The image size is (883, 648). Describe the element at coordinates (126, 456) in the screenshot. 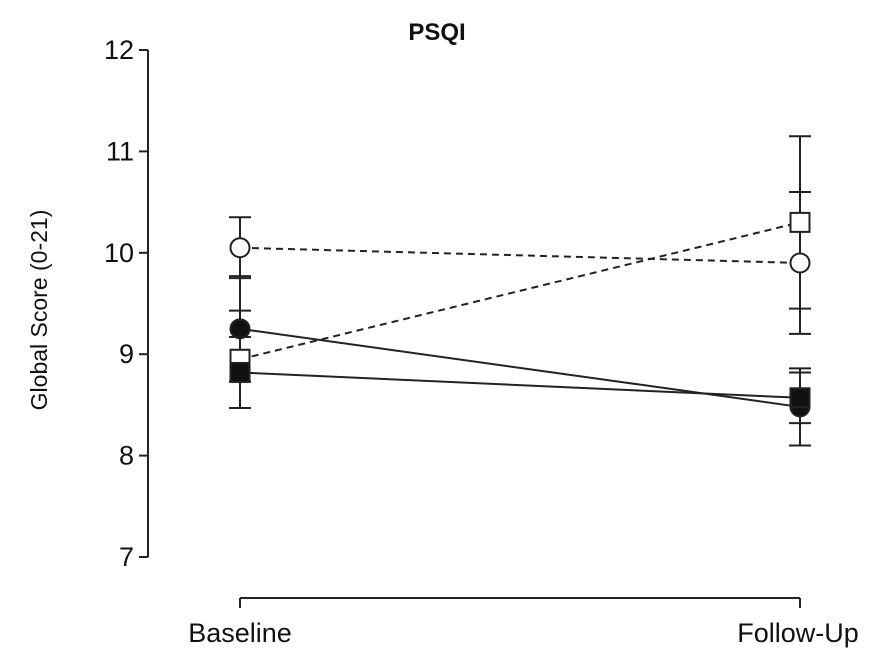

I see `y-tick-label-8: 8` at that location.